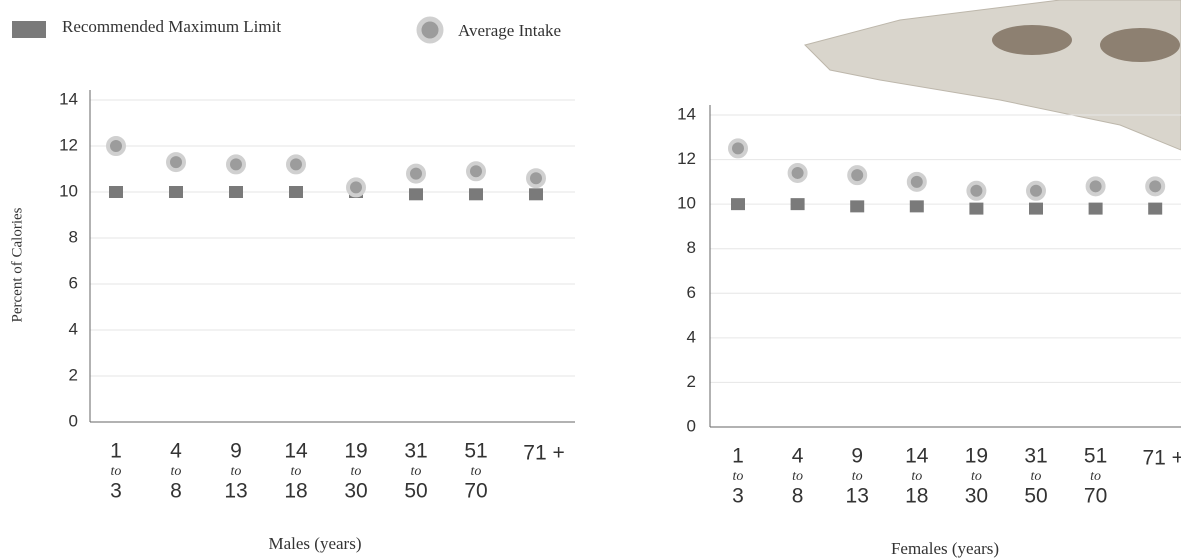 This screenshot has height=560, width=1181. Describe the element at coordinates (509, 30) in the screenshot. I see `legend-label: Average Intake` at that location.